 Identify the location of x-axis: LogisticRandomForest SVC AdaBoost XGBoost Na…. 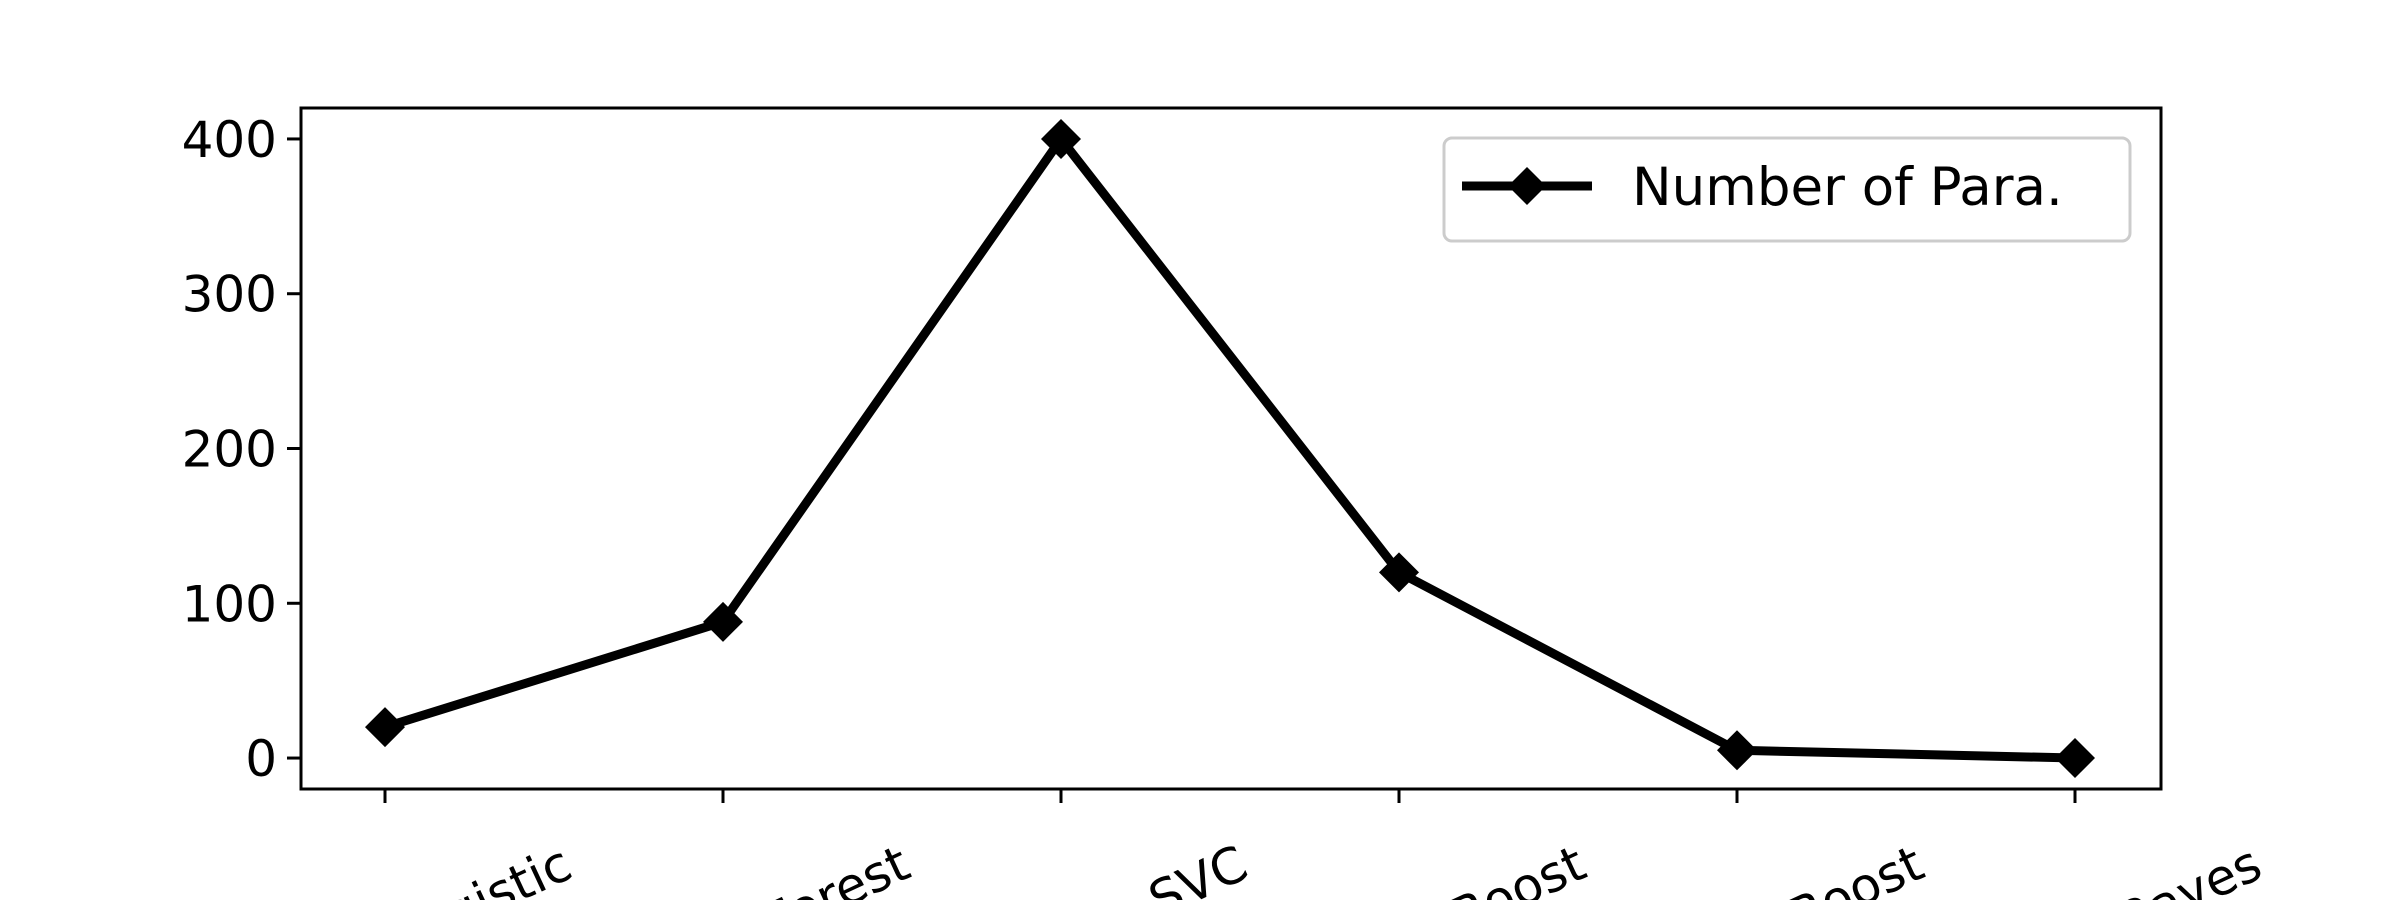
(1326, 844).